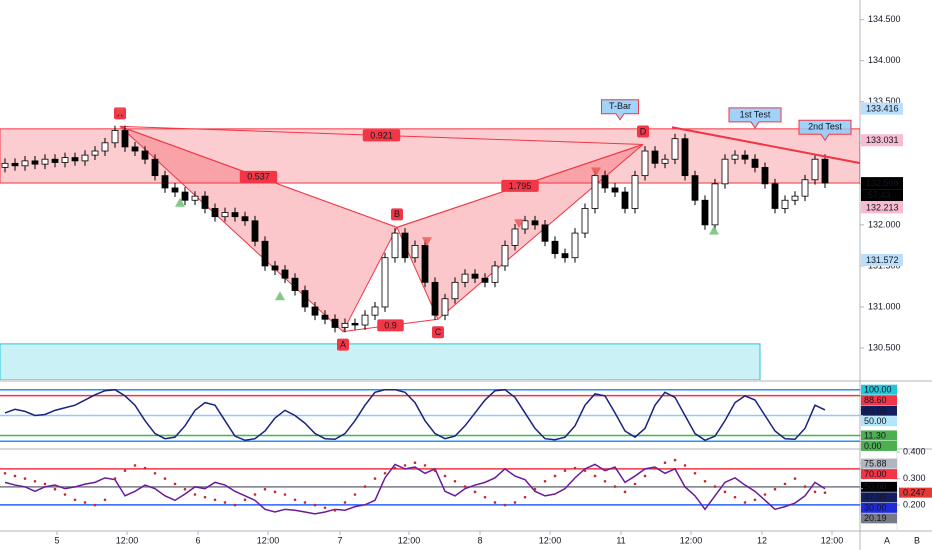  What do you see at coordinates (875, 463) in the screenshot?
I see `y-tick-label: 75.88` at bounding box center [875, 463].